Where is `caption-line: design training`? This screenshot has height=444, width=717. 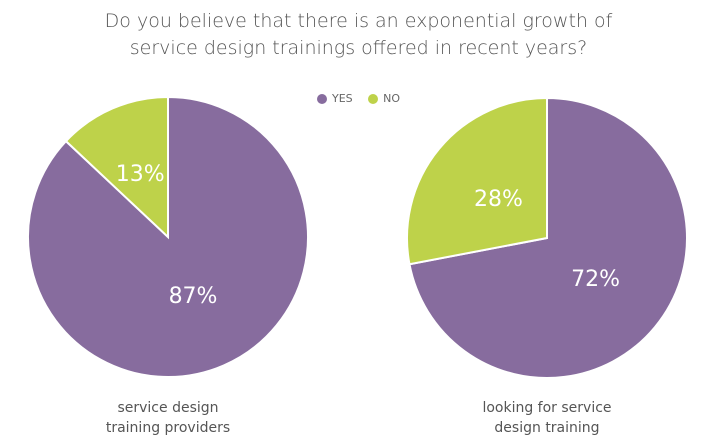
caption-line: design training is located at coordinates (547, 428).